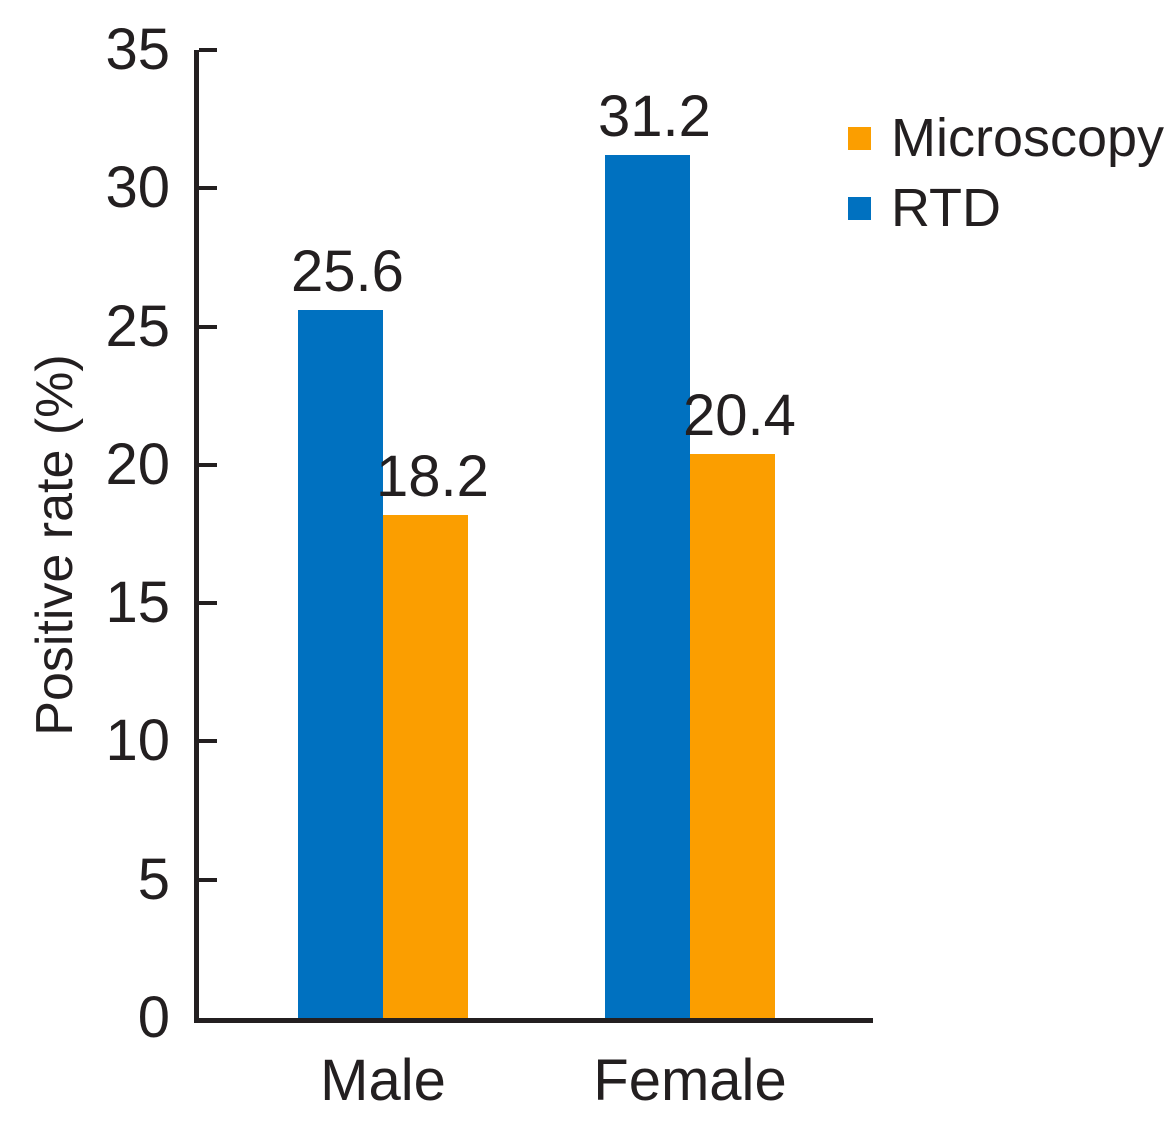  I want to click on x-axis-label-female: Female, so click(690, 1080).